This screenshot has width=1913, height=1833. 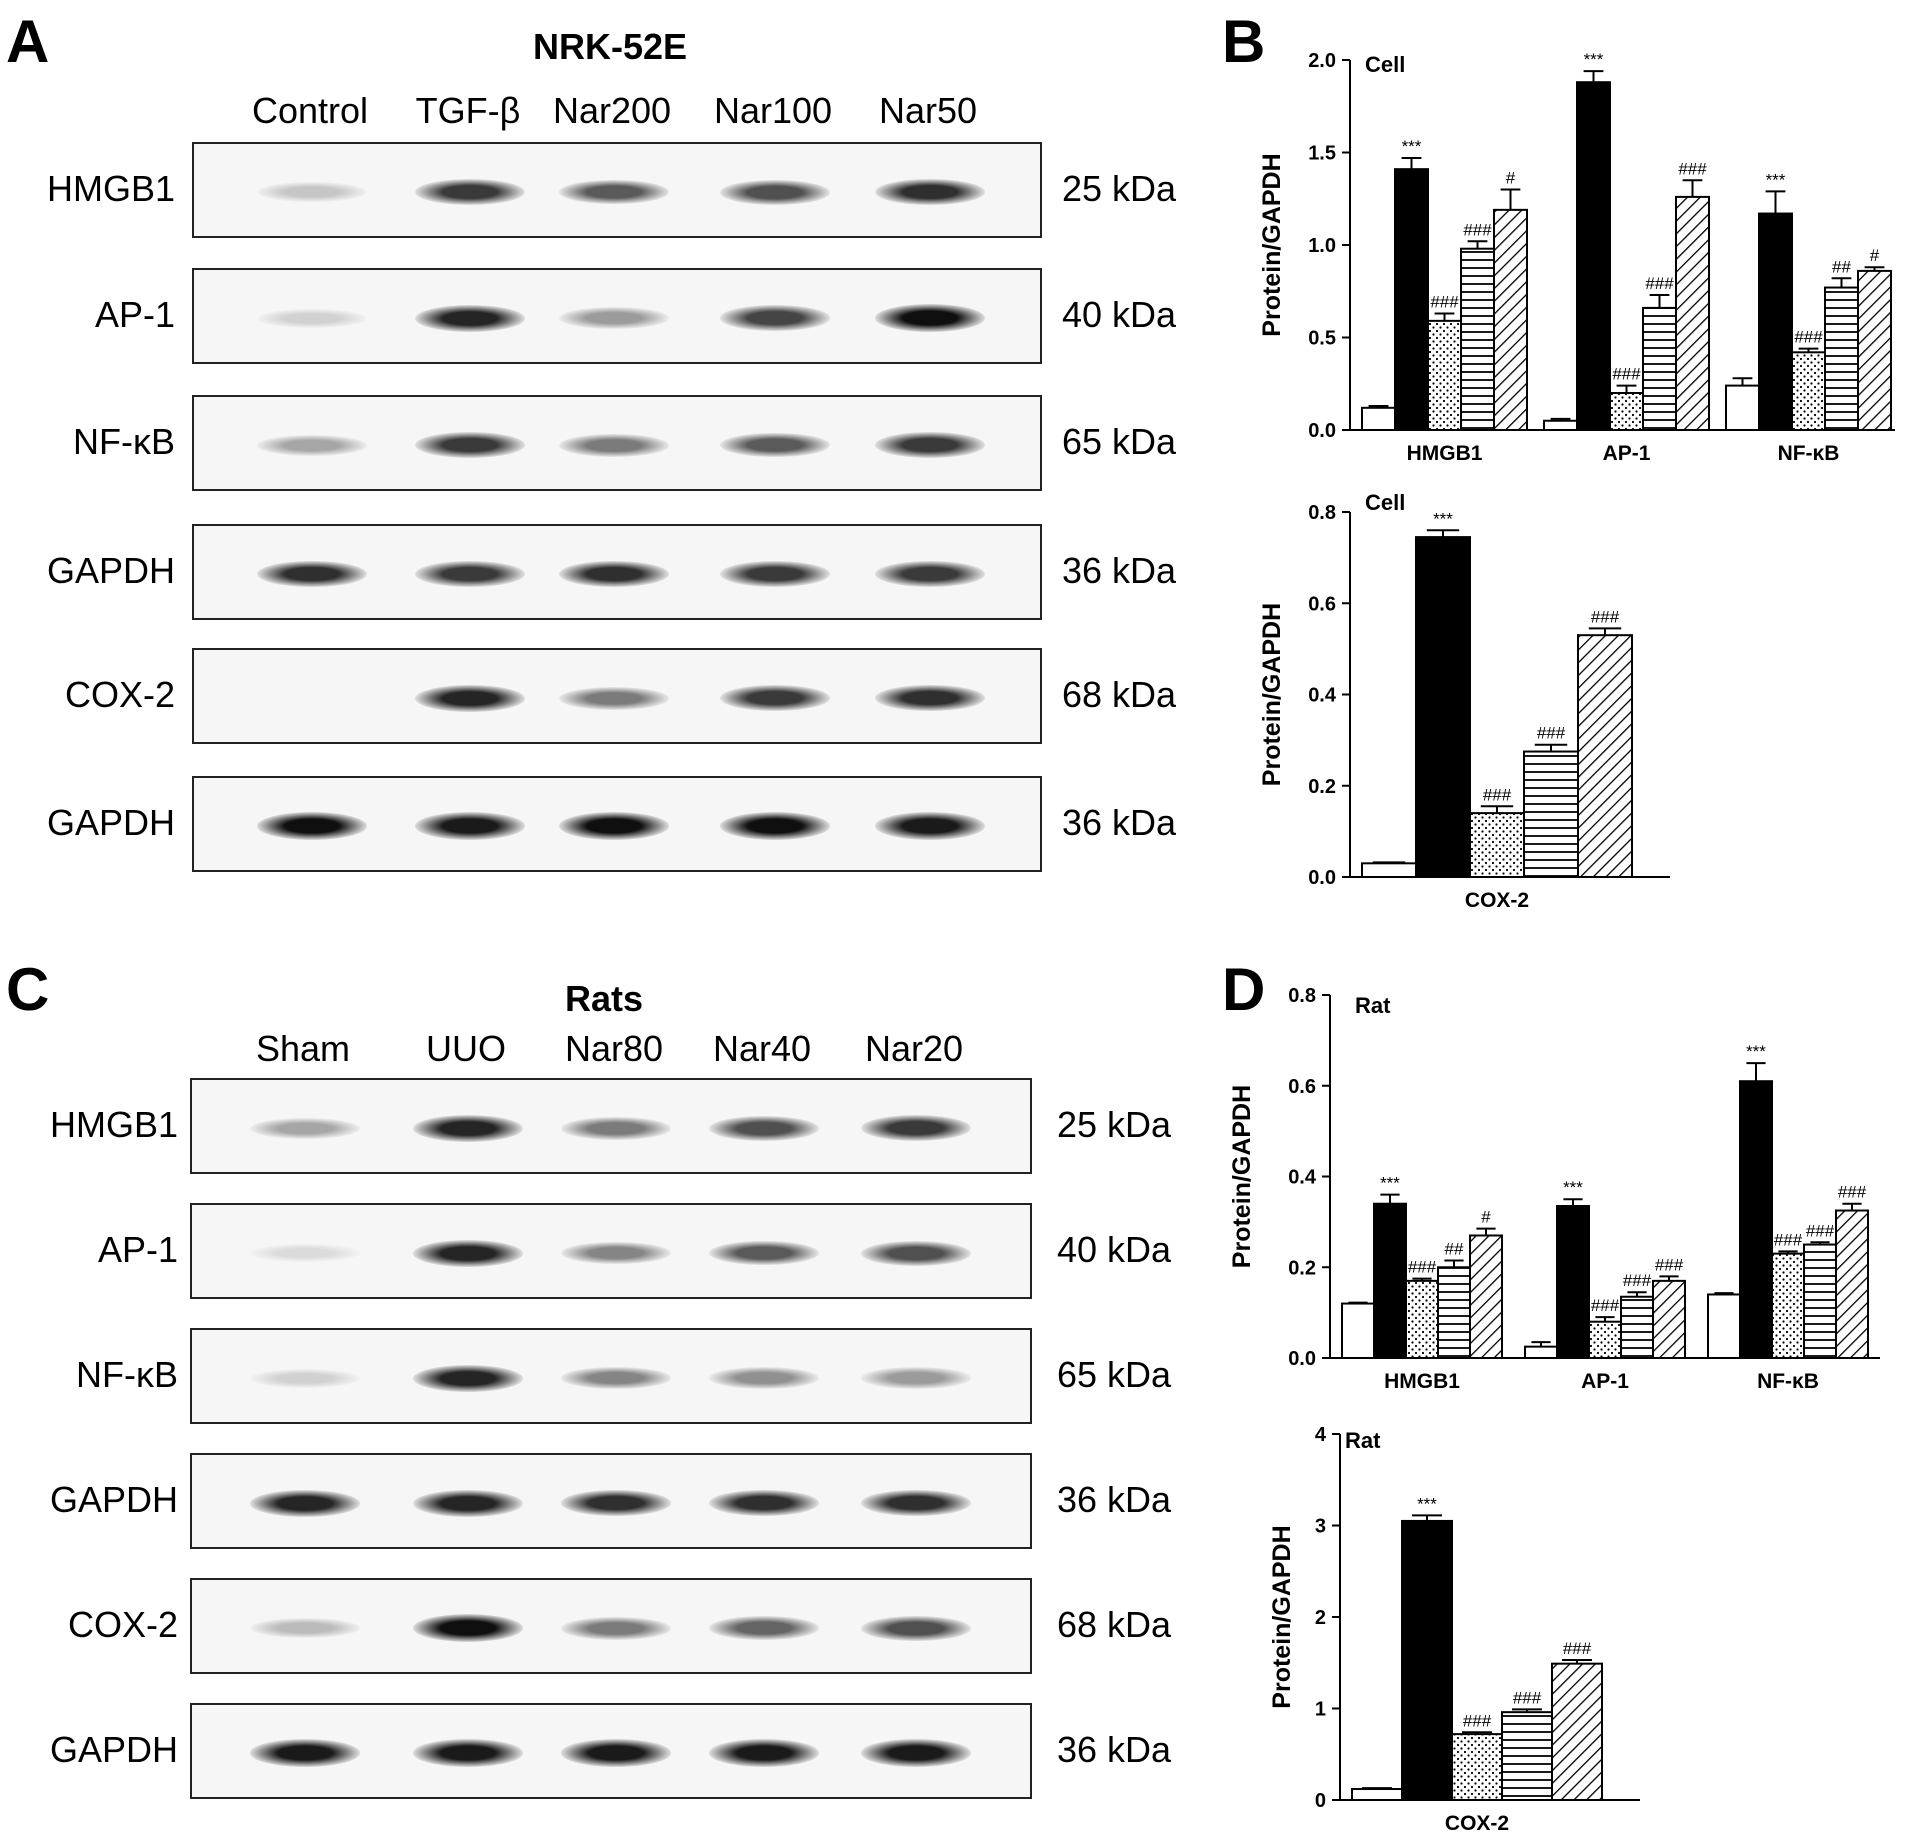 I want to click on molecular-weight-label: 40 kDa, so click(x=1119, y=314).